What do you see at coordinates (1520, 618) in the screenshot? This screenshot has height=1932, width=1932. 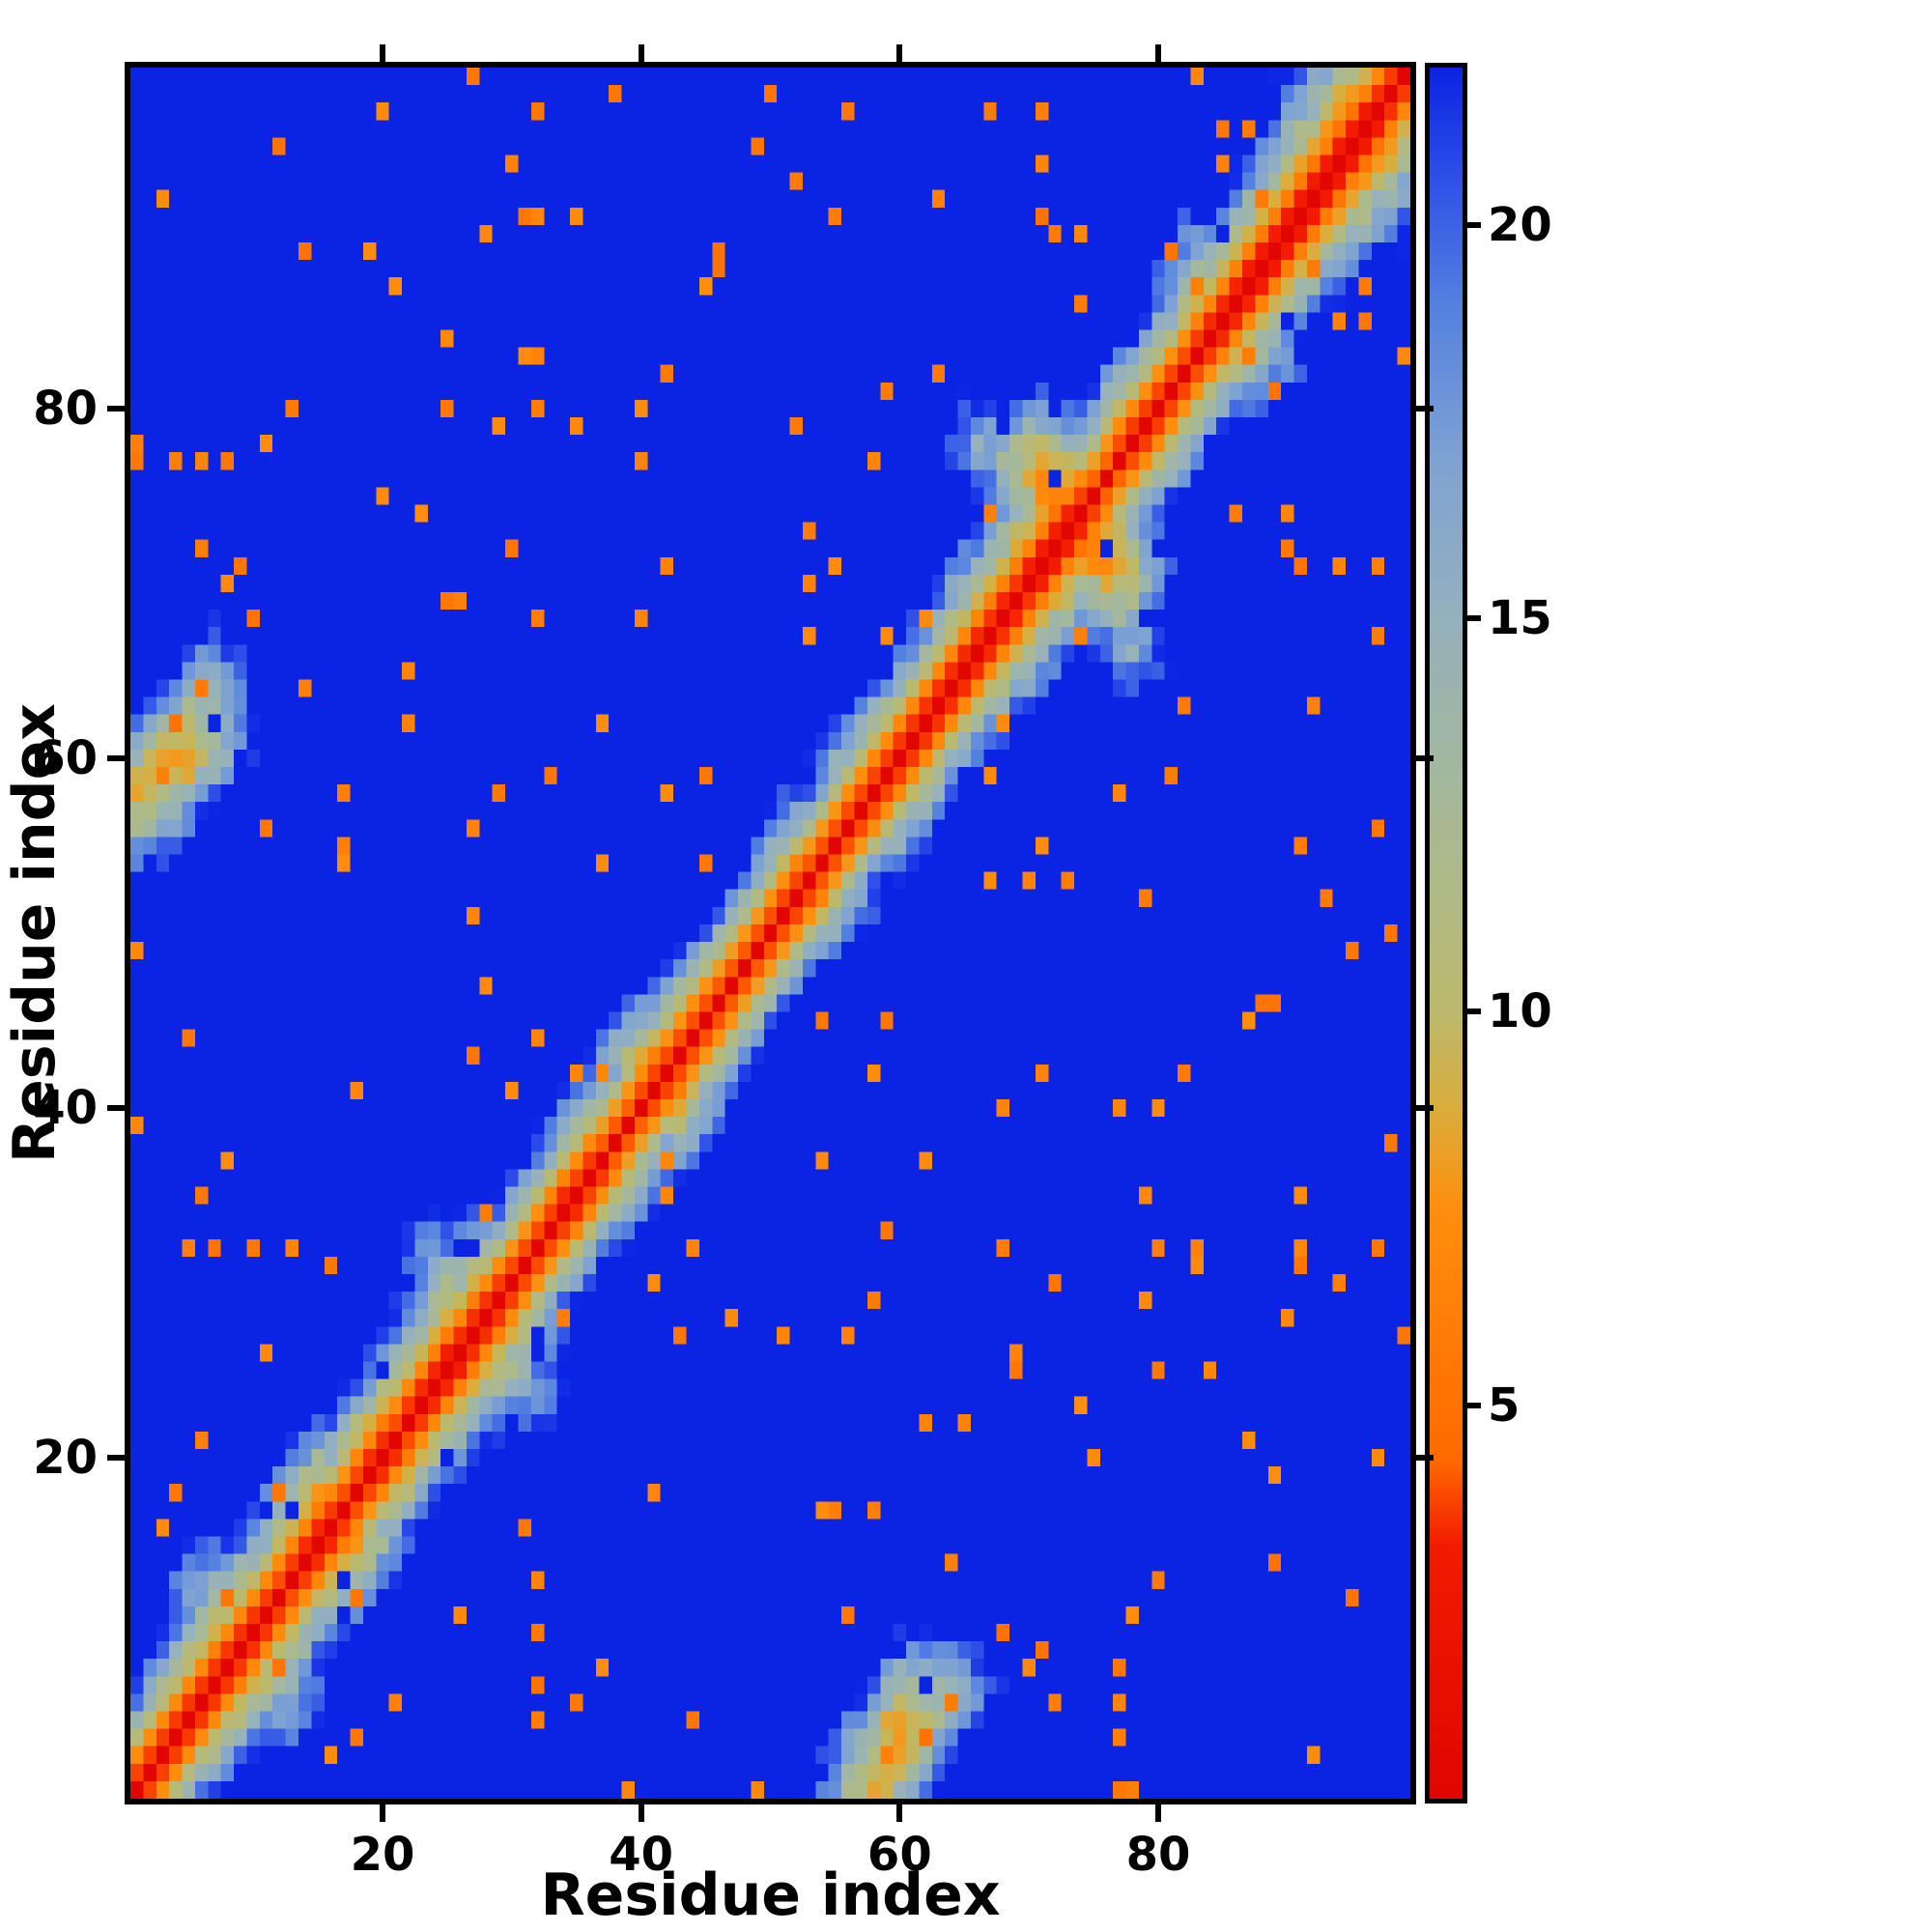 I see `colorbar-tick-label: 15` at bounding box center [1520, 618].